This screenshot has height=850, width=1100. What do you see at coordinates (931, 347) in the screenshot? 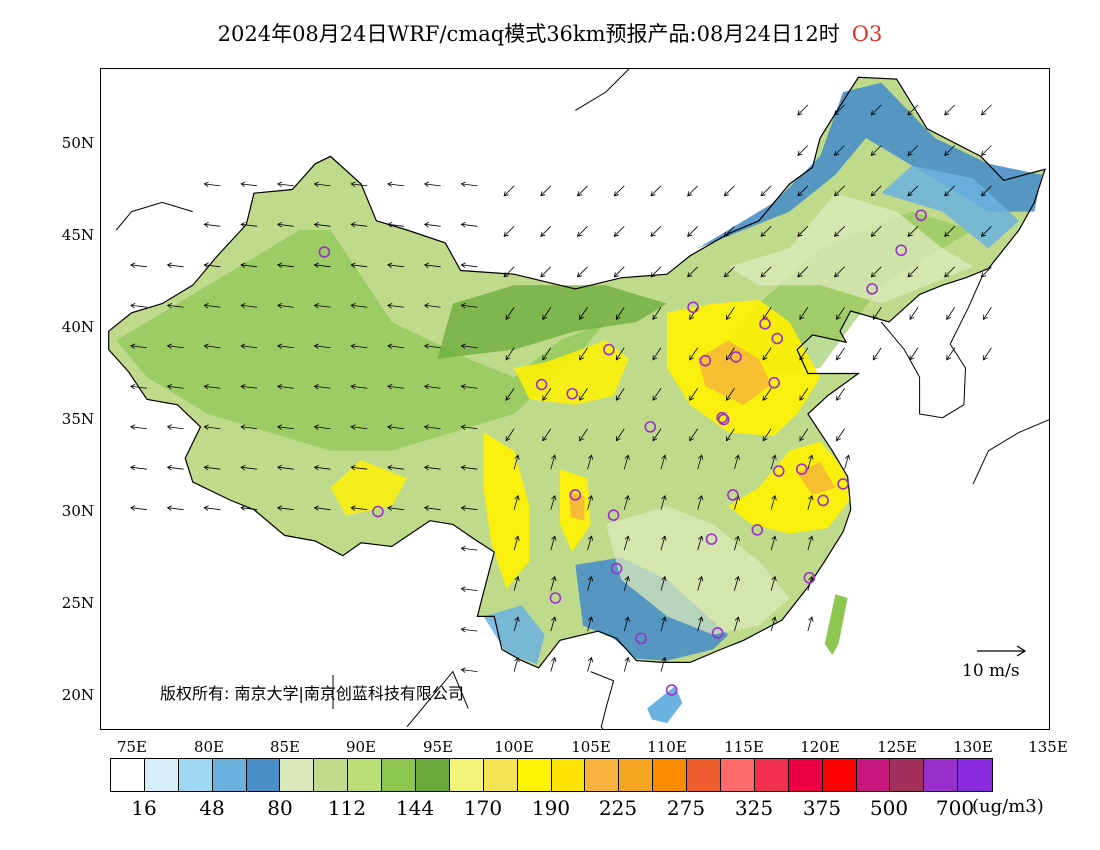
I see `korea-coastline` at bounding box center [931, 347].